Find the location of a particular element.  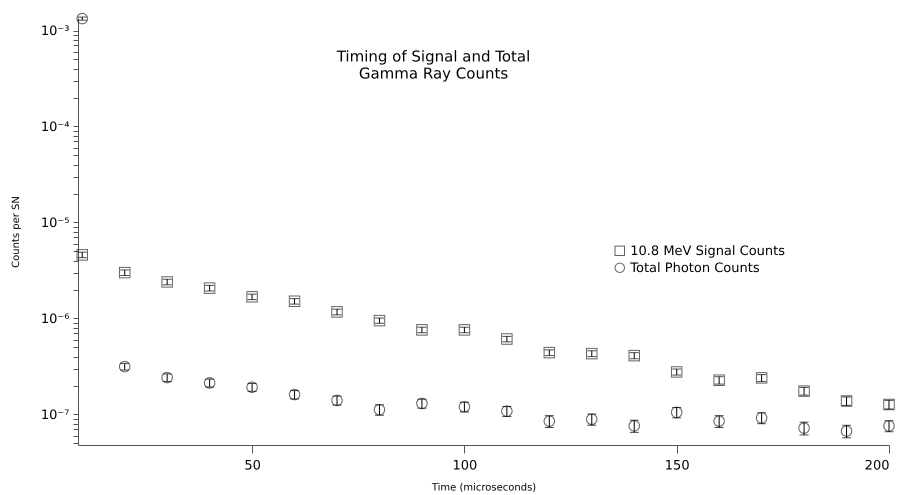

x-tick-label: 150 is located at coordinates (677, 466).